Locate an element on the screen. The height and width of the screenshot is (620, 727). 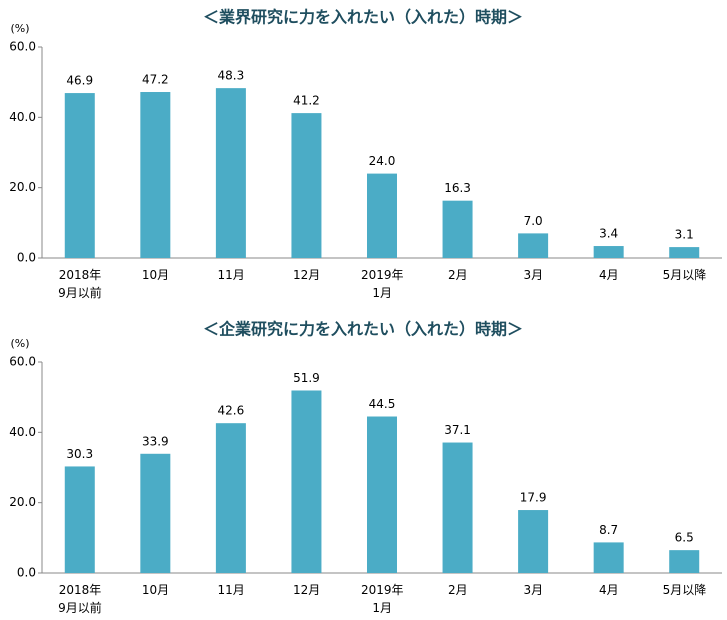
chart-title: ＜業界研究に力を入れたい（入れた）時期＞ is located at coordinates (363, 17).